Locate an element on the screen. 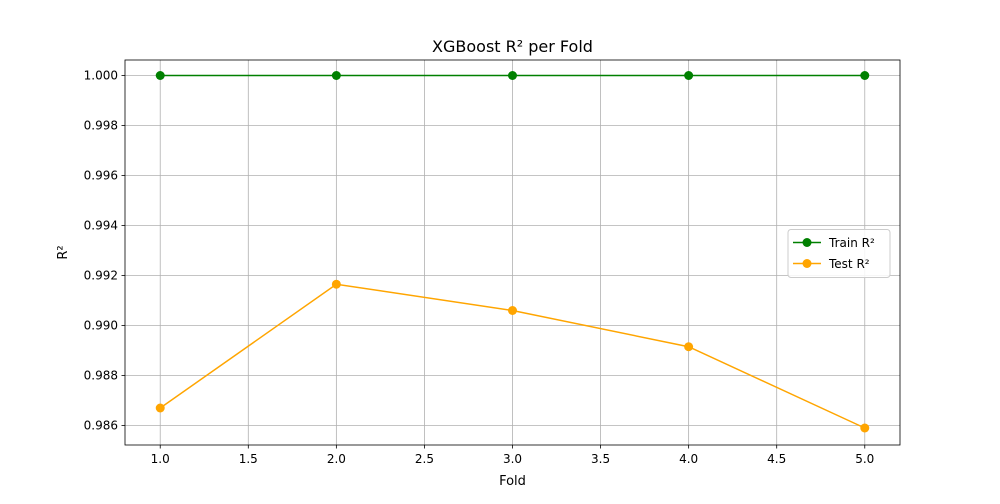  legend: Train R² Test R² is located at coordinates (839, 253).